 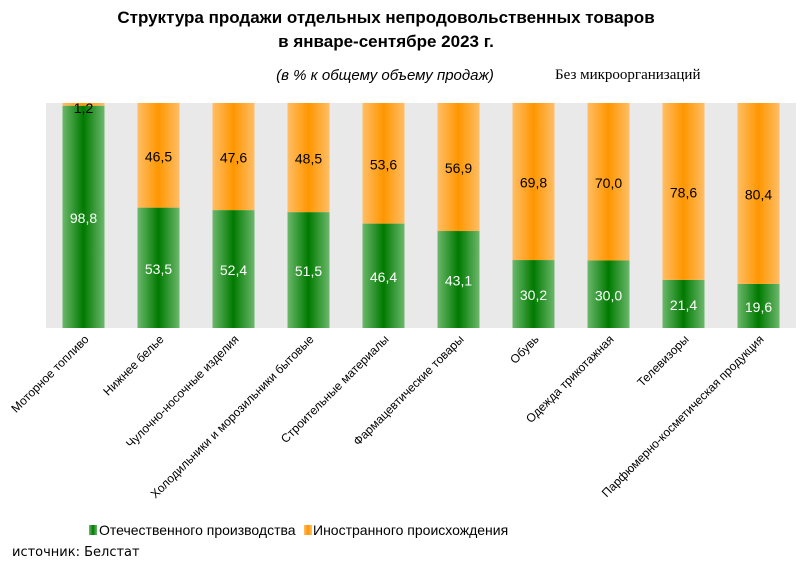 I want to click on data-label: 56,9, so click(x=458, y=168).